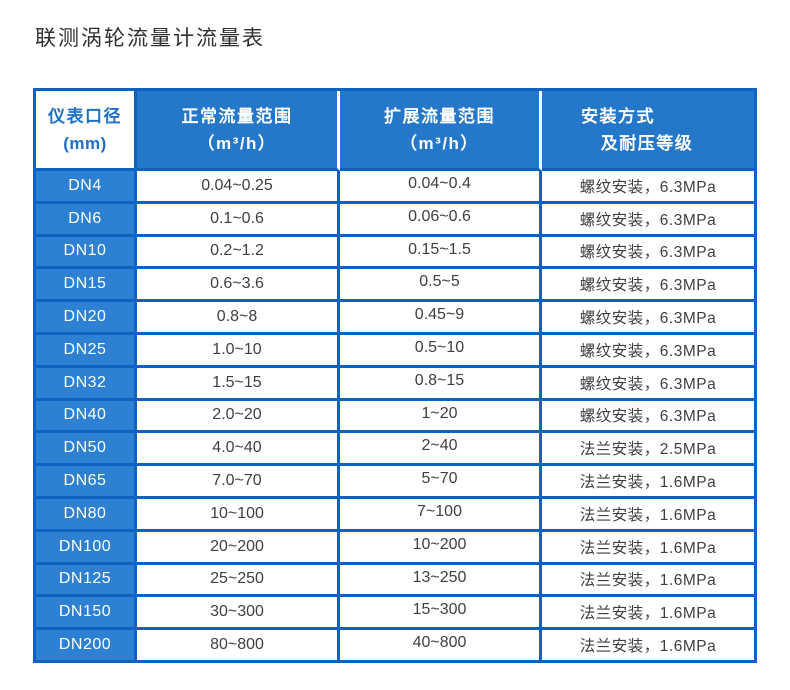  I want to click on cell-diameter: DN10, so click(85, 253).